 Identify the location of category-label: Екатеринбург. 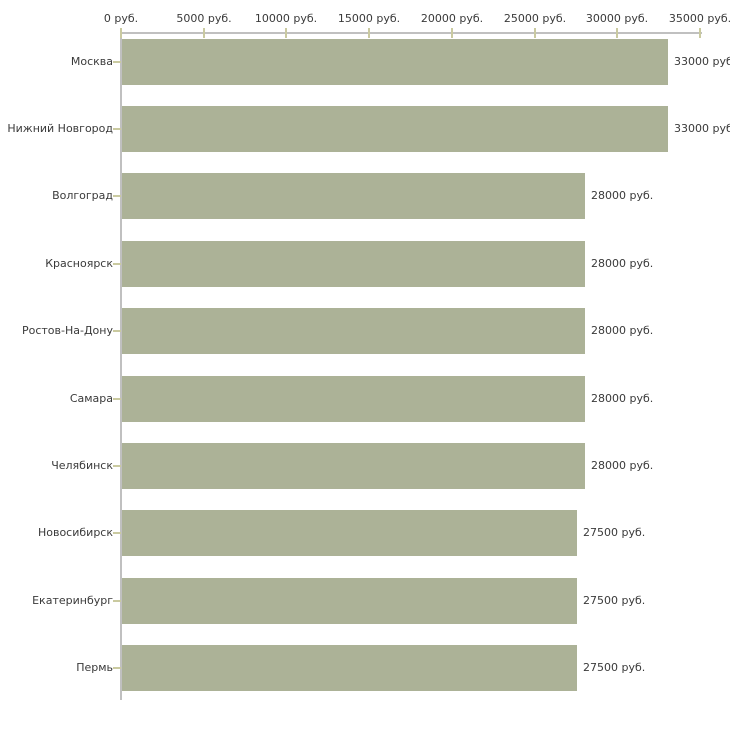
(72, 600).